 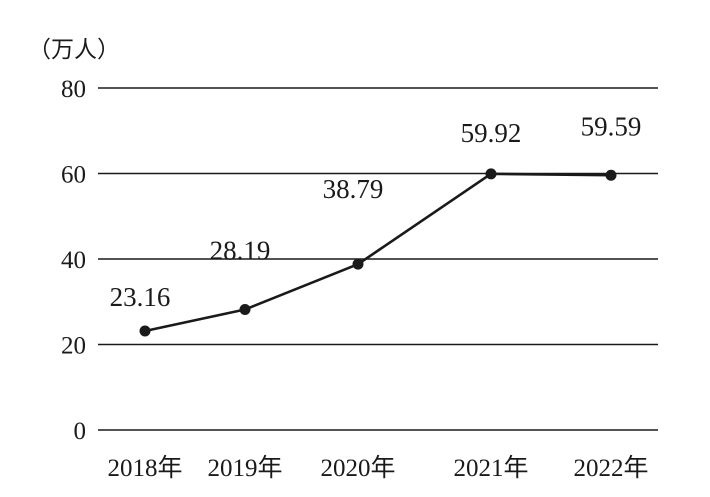 I want to click on y-tick-label-60: 60, so click(x=73, y=175).